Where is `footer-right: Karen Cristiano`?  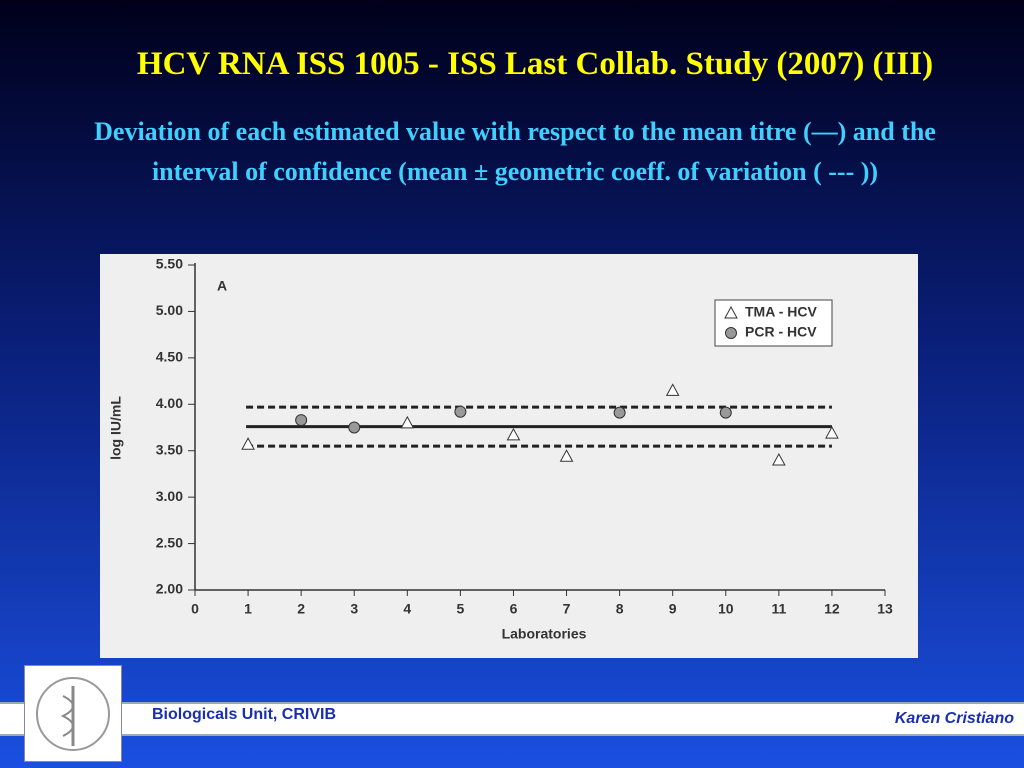
footer-right: Karen Cristiano is located at coordinates (954, 718).